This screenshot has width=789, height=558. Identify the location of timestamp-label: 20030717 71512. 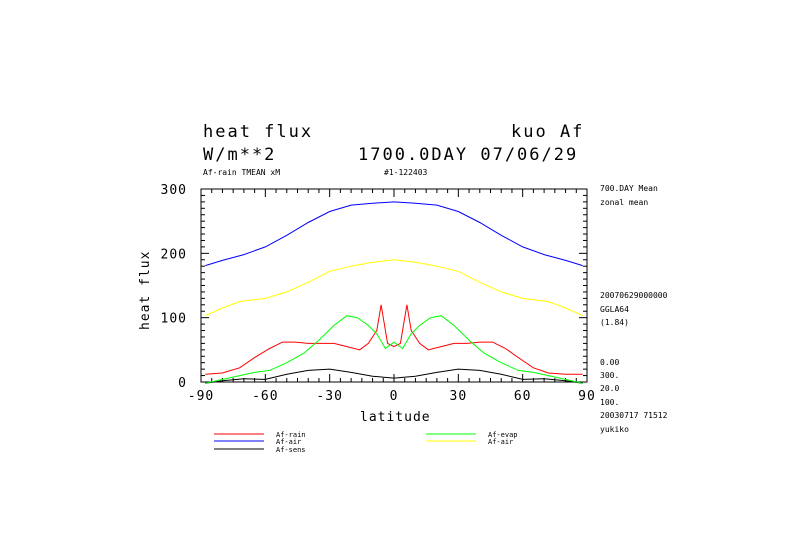
(634, 415).